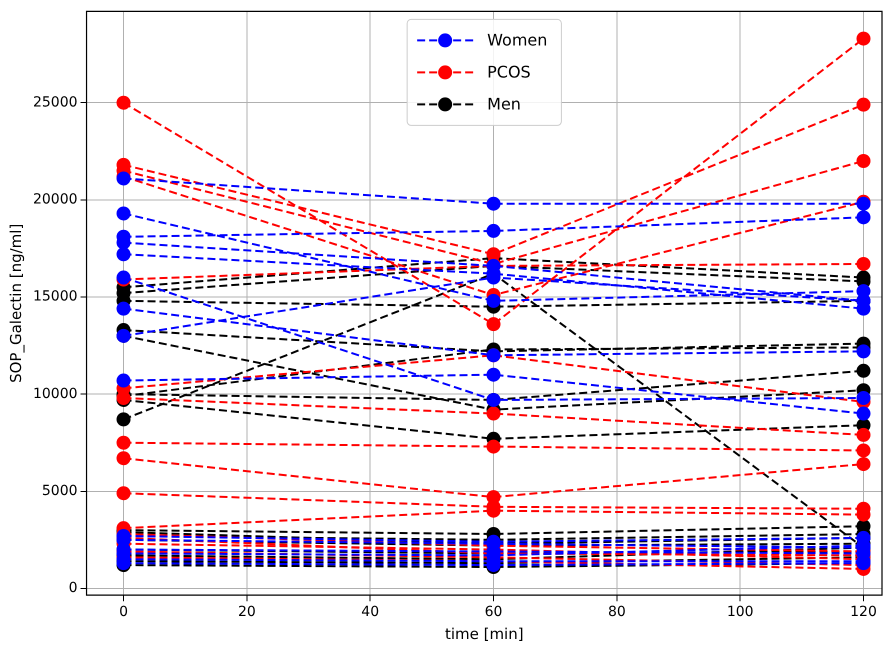 This screenshot has width=895, height=652. What do you see at coordinates (863, 612) in the screenshot?
I see `x-tick-label: 120` at bounding box center [863, 612].